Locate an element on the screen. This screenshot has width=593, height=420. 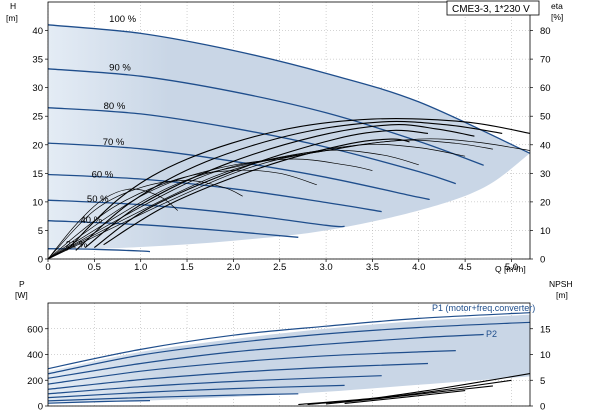
bottom-tick-label: 1.5 is located at coordinates (186, 267).